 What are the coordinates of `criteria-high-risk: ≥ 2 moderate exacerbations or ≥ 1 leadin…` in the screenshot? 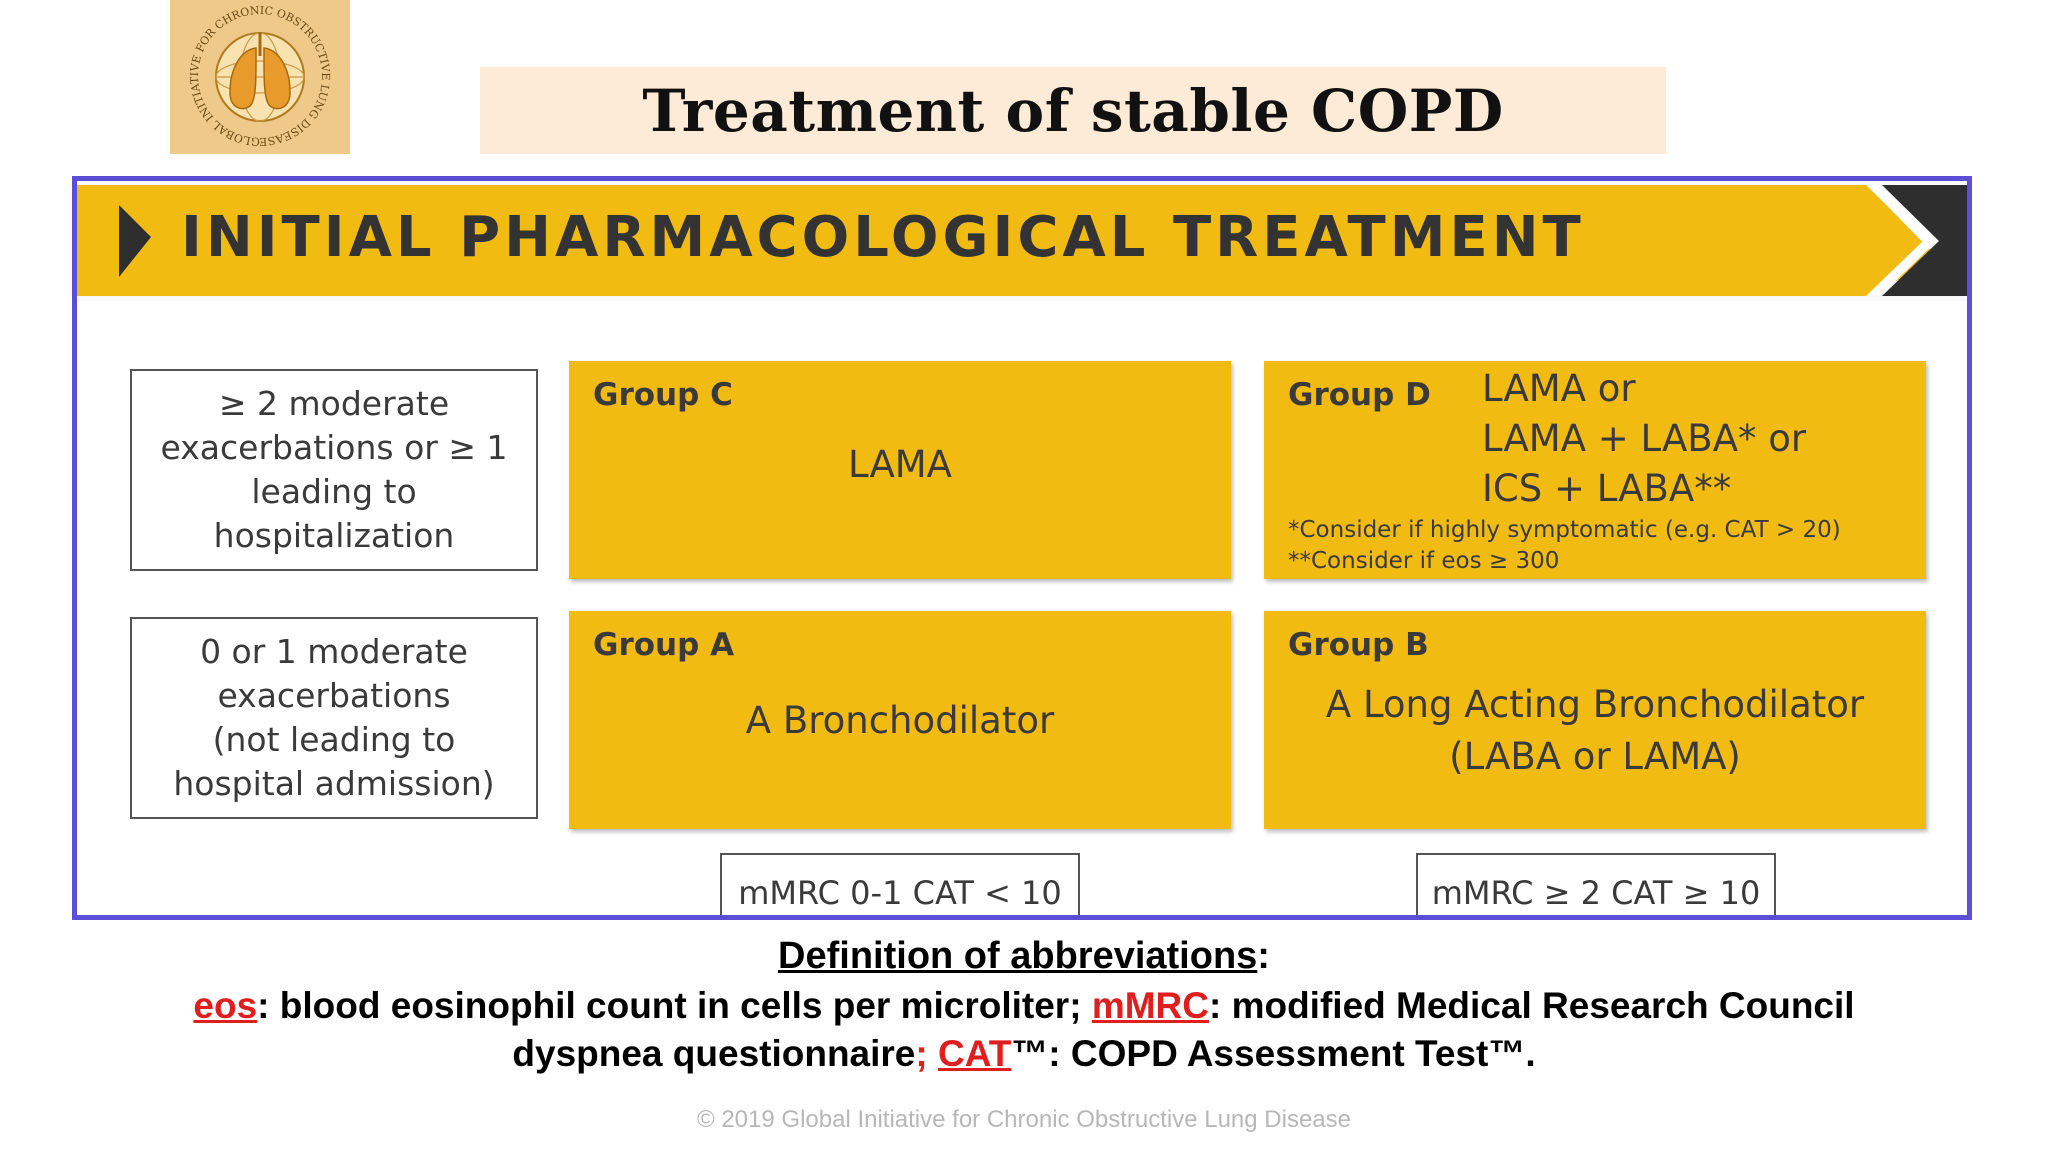 It's located at (334, 470).